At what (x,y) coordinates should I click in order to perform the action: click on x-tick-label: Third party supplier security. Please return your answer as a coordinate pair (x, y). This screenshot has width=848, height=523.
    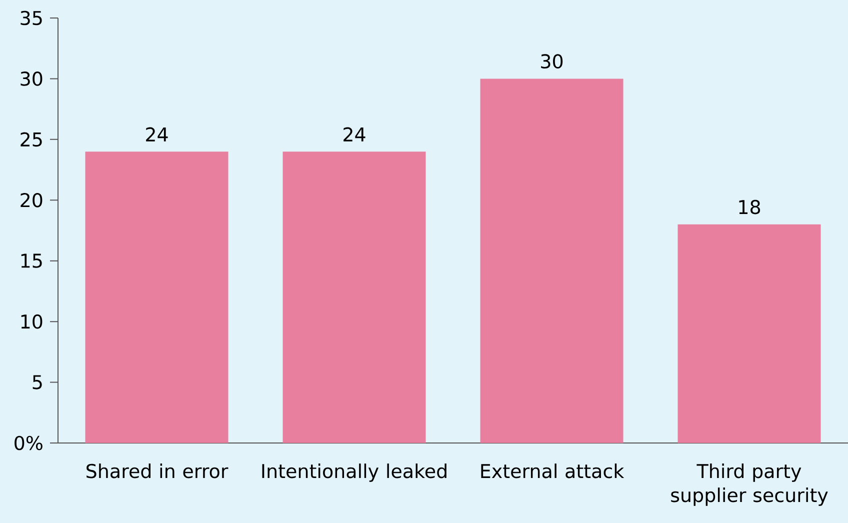
    Looking at the image, I should click on (749, 485).